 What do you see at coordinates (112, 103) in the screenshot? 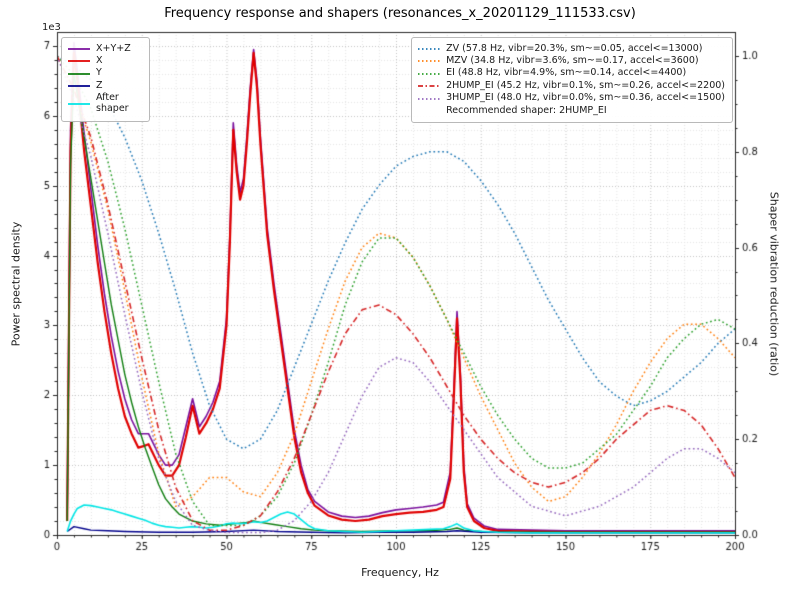
I see `legend-item-label: After shaper` at bounding box center [112, 103].